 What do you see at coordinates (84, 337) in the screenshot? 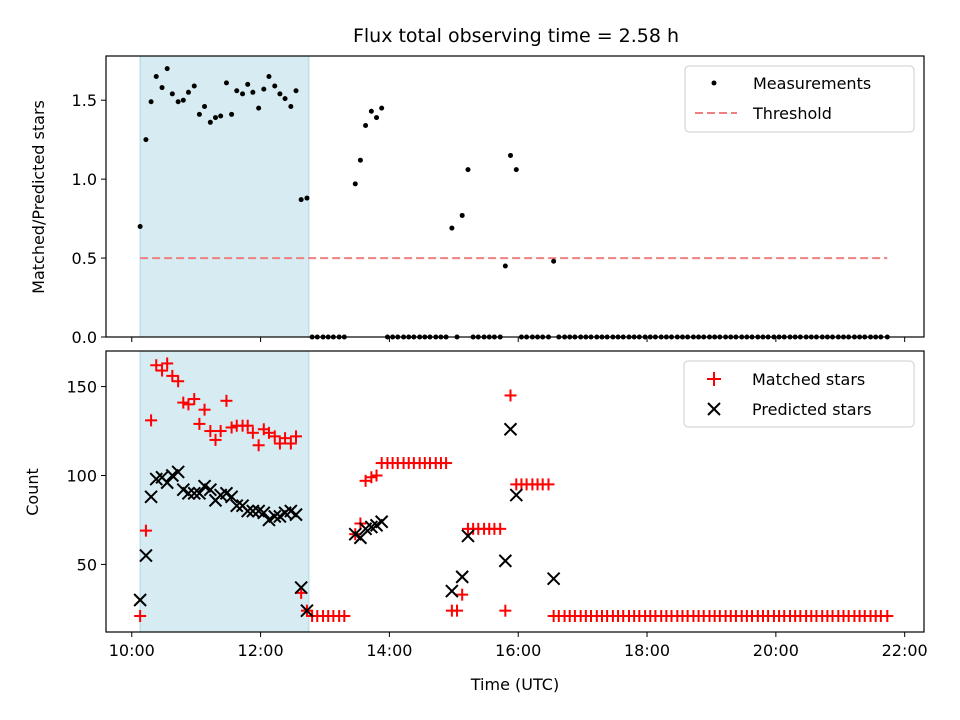
I see `y-tick-label: 0.0` at bounding box center [84, 337].